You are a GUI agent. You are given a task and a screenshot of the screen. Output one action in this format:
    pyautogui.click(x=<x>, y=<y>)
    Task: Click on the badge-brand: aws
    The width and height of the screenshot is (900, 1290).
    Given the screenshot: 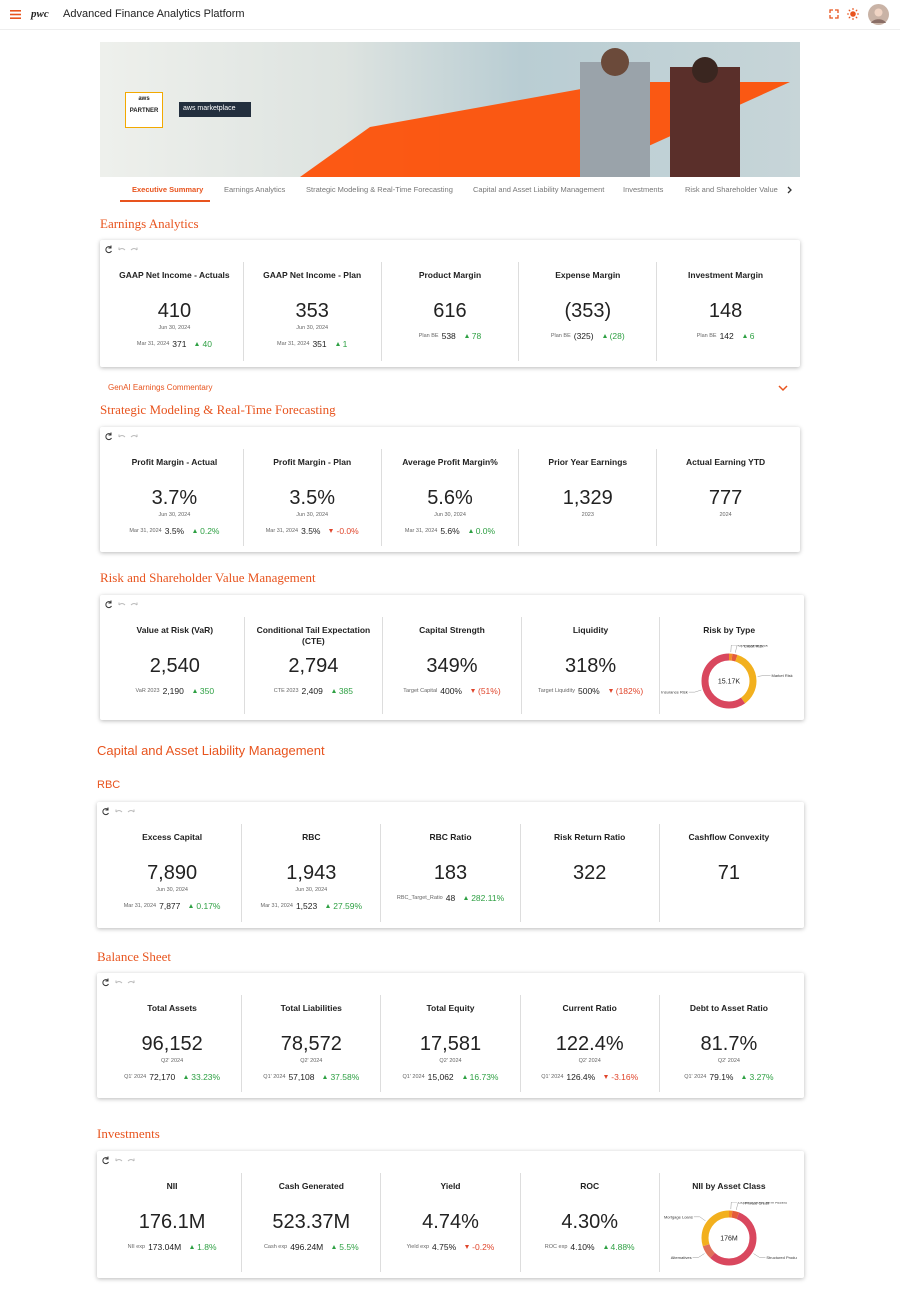 What is the action you would take?
    pyautogui.click(x=144, y=99)
    